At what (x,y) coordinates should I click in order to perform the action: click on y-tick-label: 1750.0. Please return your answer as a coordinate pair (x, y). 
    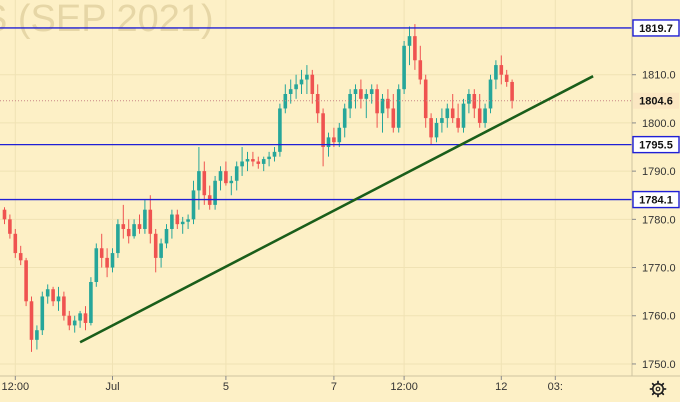
    Looking at the image, I should click on (659, 365).